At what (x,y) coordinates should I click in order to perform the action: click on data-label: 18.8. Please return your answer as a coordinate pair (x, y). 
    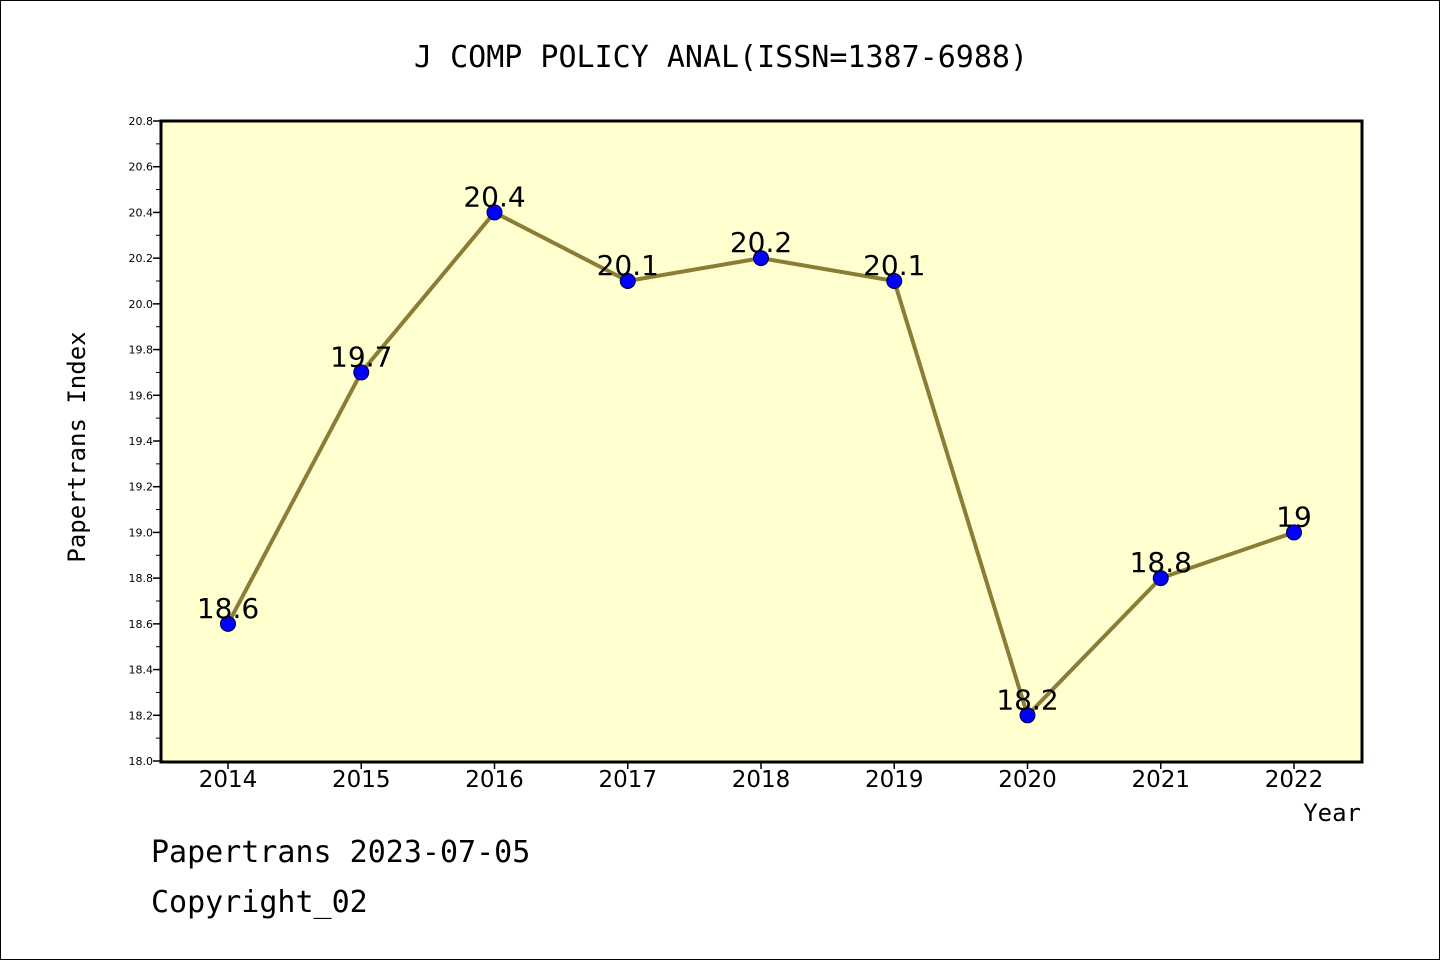
    Looking at the image, I should click on (1161, 562).